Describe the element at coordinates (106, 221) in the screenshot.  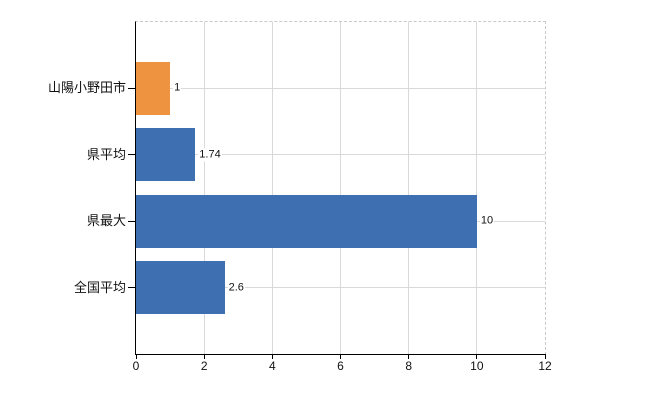
I see `category-label: 県最大` at that location.